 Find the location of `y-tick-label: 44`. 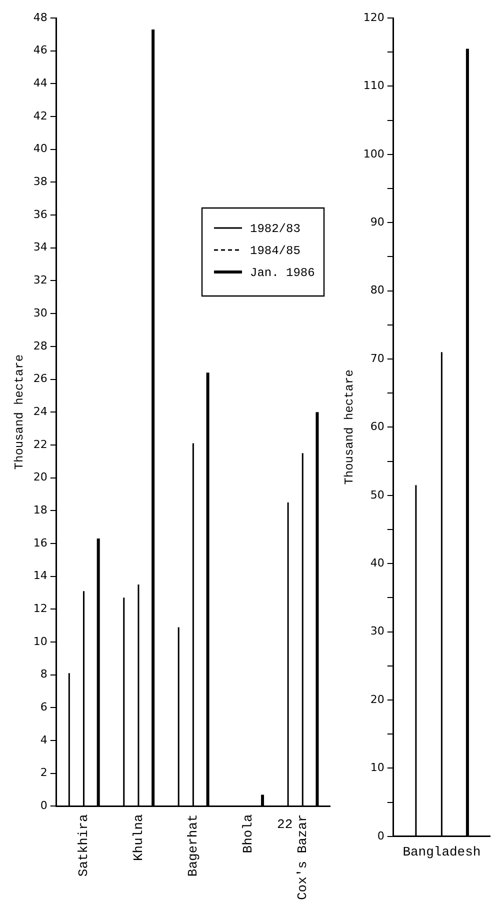

y-tick-label: 44 is located at coordinates (40, 83).